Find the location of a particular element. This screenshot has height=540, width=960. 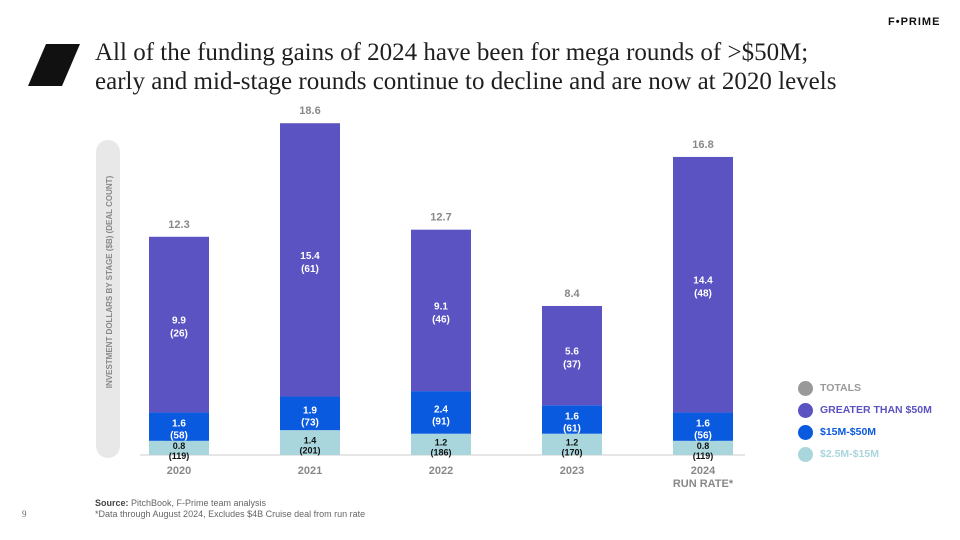

count-label-mid-1: (58) is located at coordinates (179, 436).